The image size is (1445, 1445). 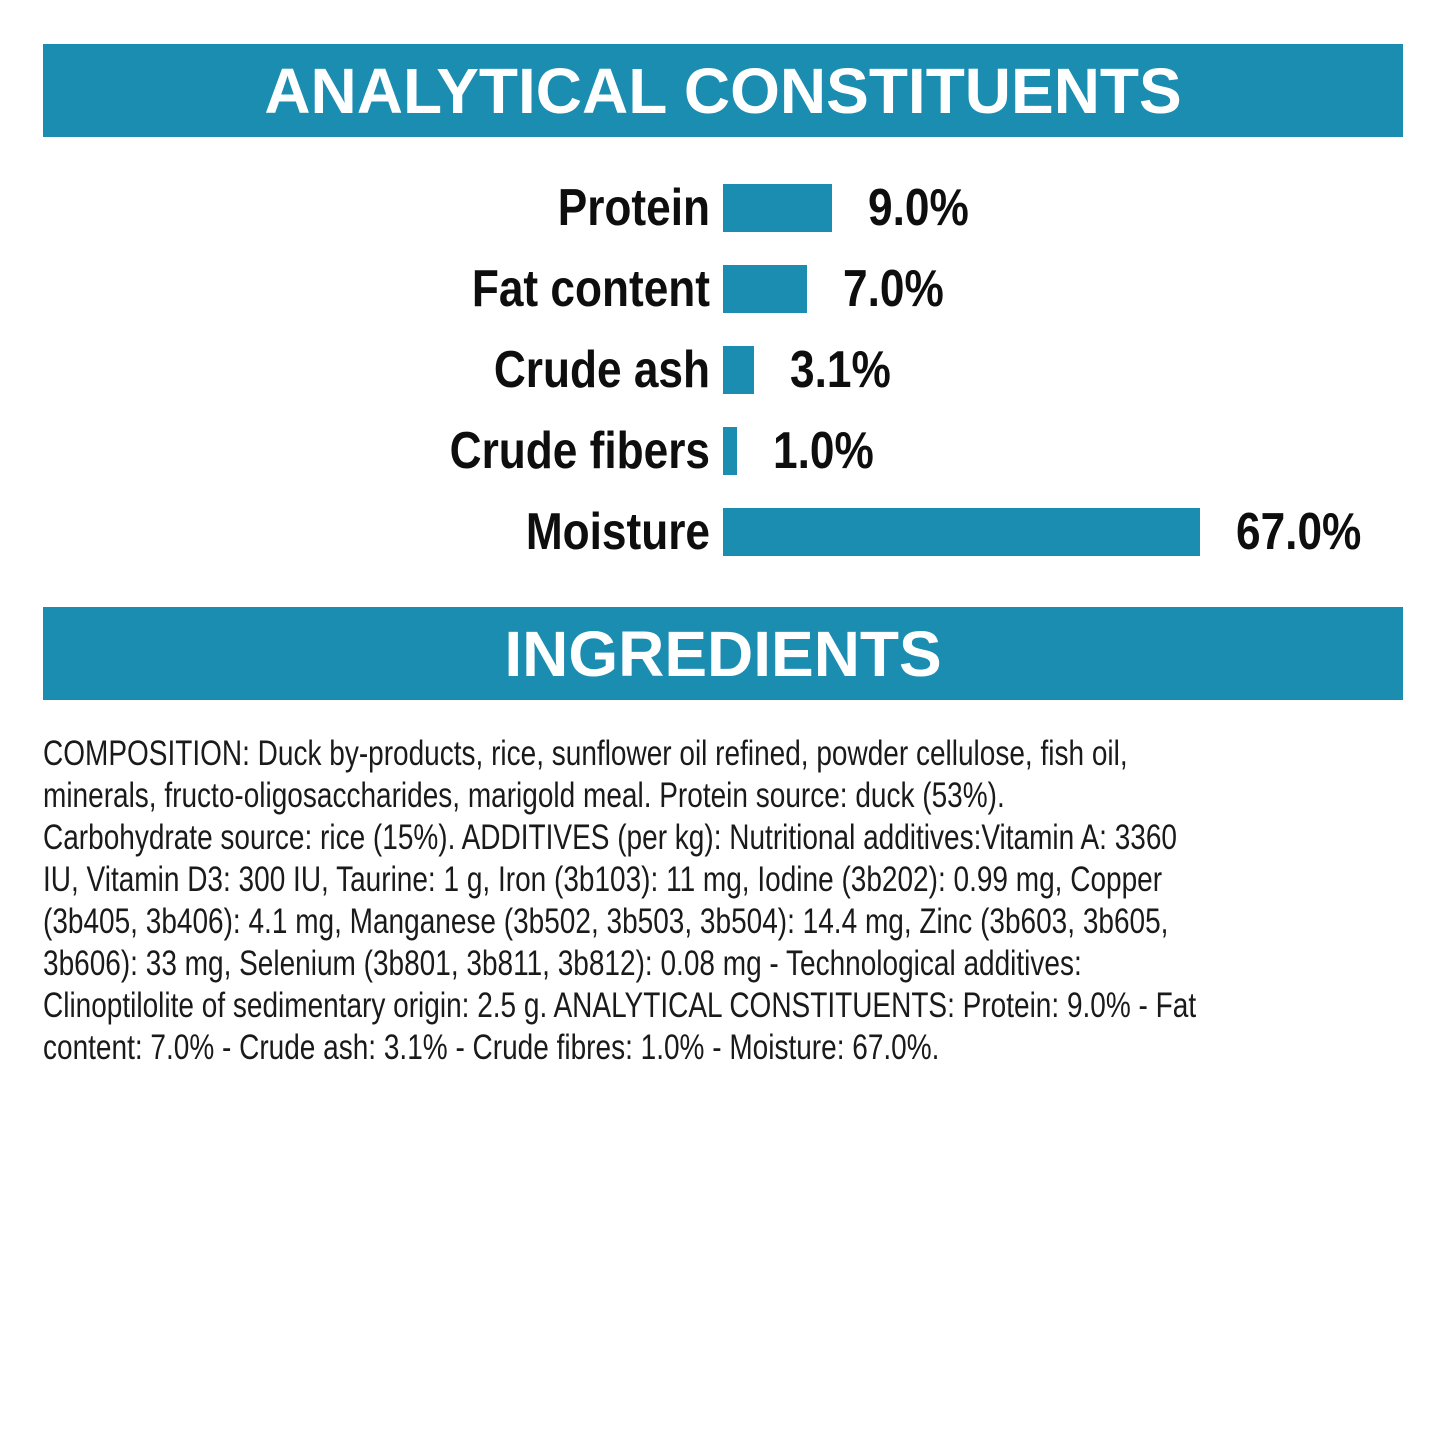 I want to click on chart-row-protein: Protein 9.0%, so click(x=723, y=208).